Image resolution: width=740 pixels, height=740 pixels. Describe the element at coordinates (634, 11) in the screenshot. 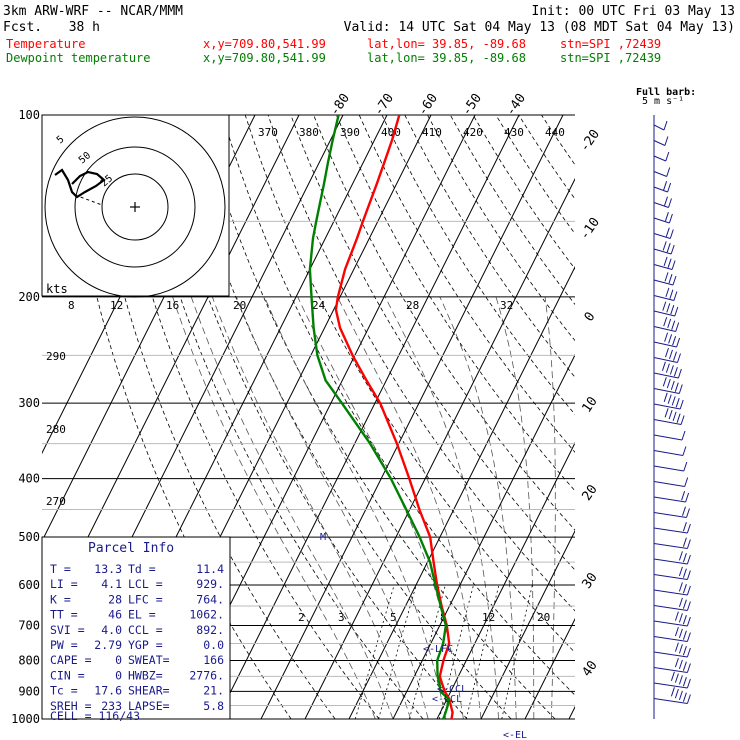

I see `init-time: Init: 00 UTC Fri 03 May 13` at that location.